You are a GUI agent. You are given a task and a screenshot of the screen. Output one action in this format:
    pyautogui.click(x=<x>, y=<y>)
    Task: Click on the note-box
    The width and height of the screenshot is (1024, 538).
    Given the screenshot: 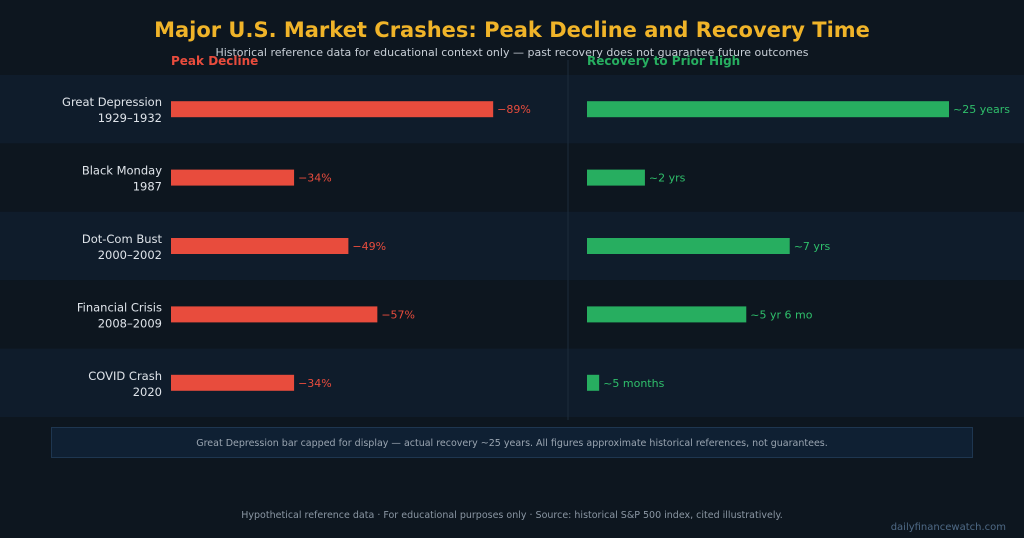 What is the action you would take?
    pyautogui.click(x=512, y=442)
    